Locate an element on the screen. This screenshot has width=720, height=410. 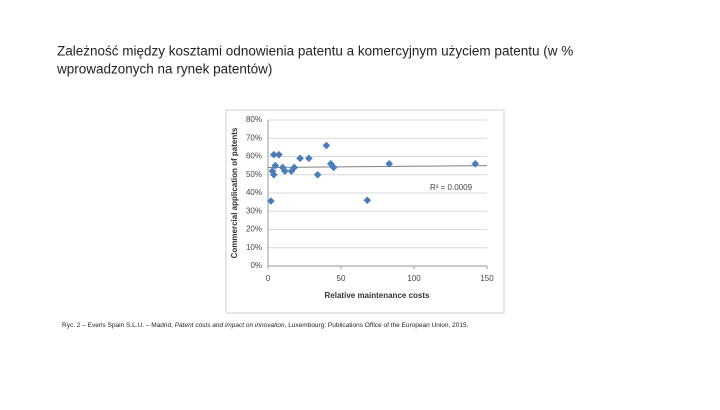
caption-part: Ryc. 2 – Everis Spain S.L.U. – Madrid, is located at coordinates (118, 325).